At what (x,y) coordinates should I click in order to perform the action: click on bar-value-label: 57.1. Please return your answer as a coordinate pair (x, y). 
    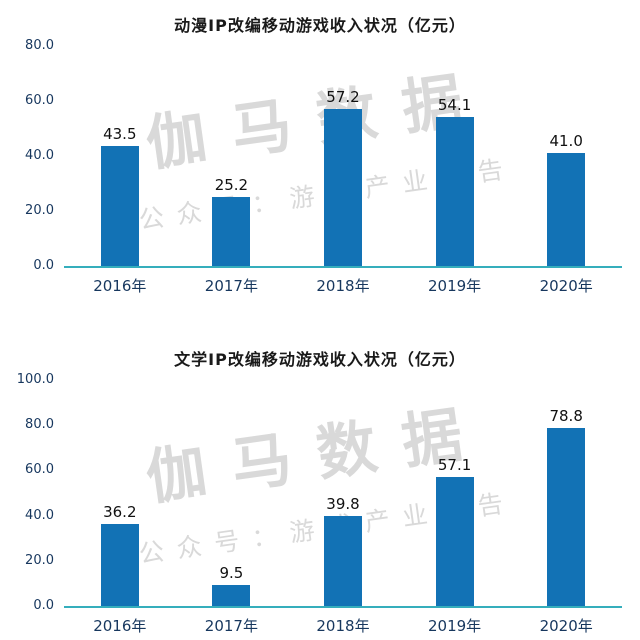
    Looking at the image, I should click on (454, 464).